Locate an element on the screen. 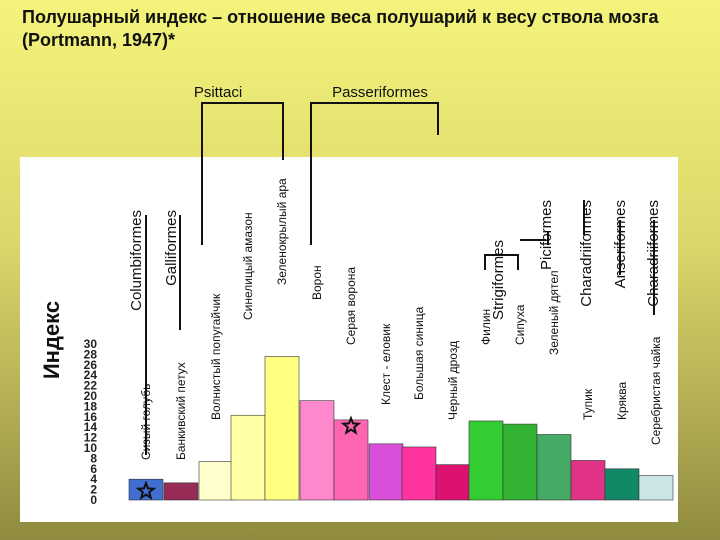 Image resolution: width=720 pixels, height=540 pixels. y-tick-label: 20 is located at coordinates (91, 396).